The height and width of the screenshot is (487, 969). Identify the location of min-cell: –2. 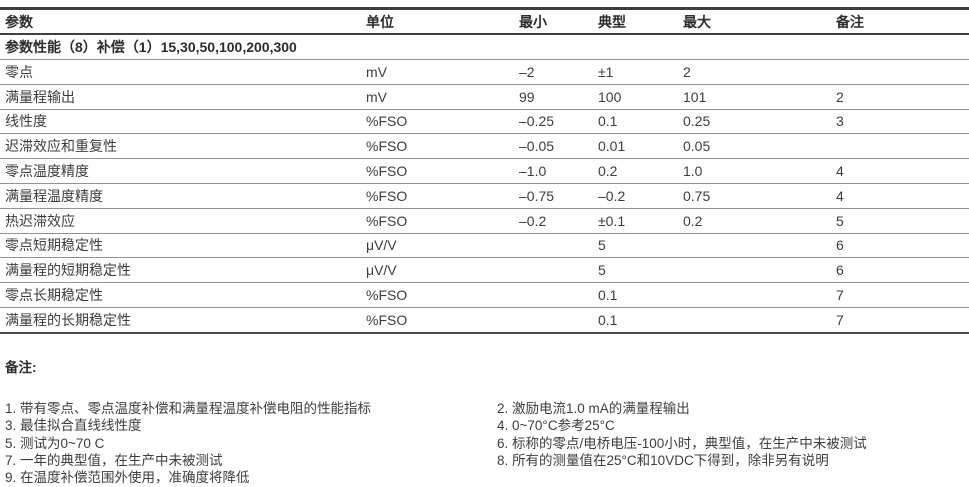
(558, 72).